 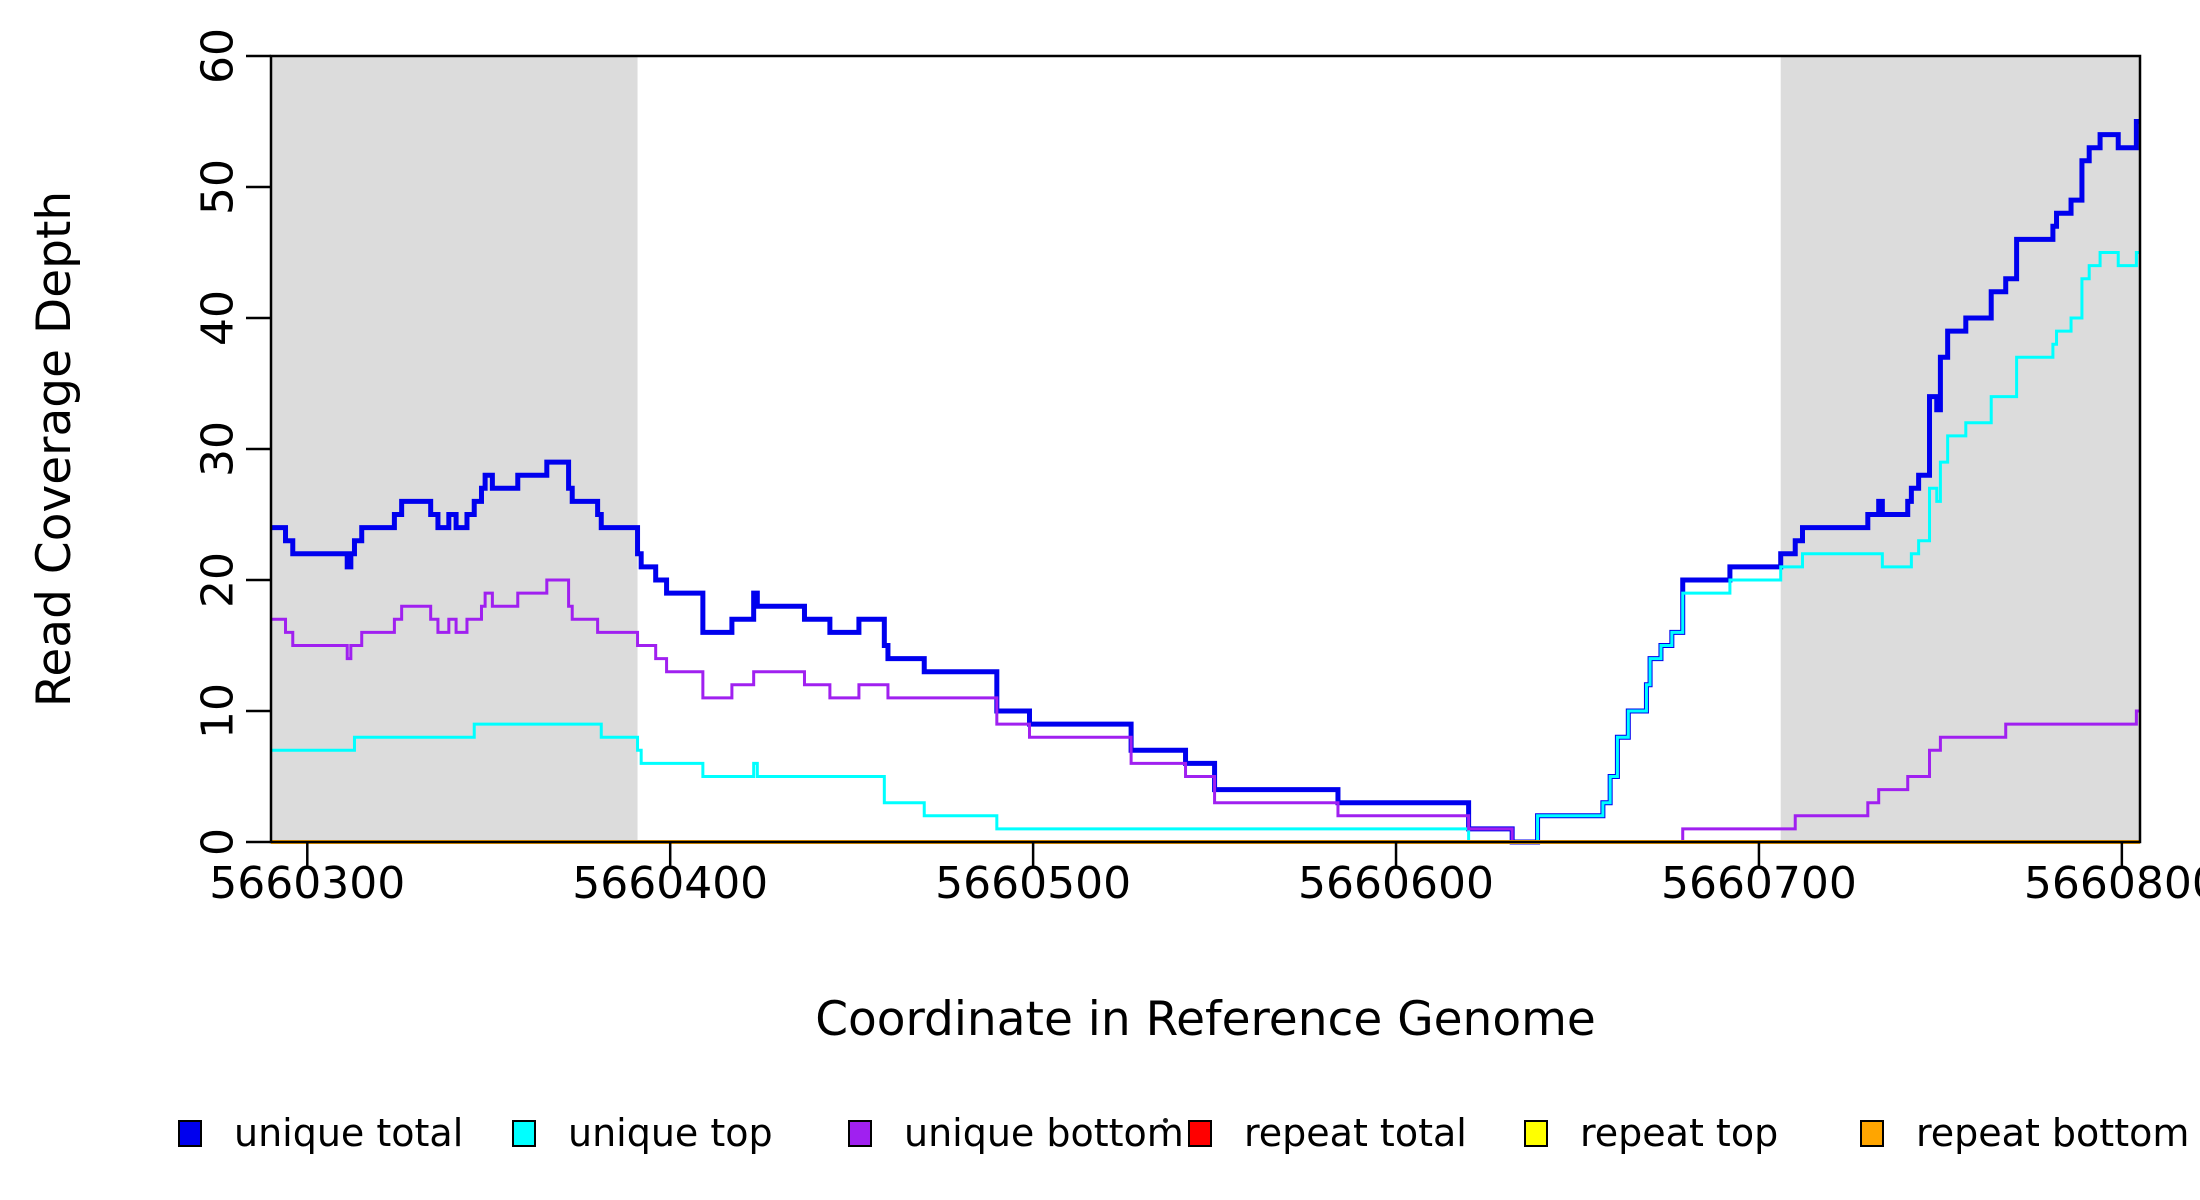 What do you see at coordinates (1679, 1133) in the screenshot?
I see `legend-label: repeat top` at bounding box center [1679, 1133].